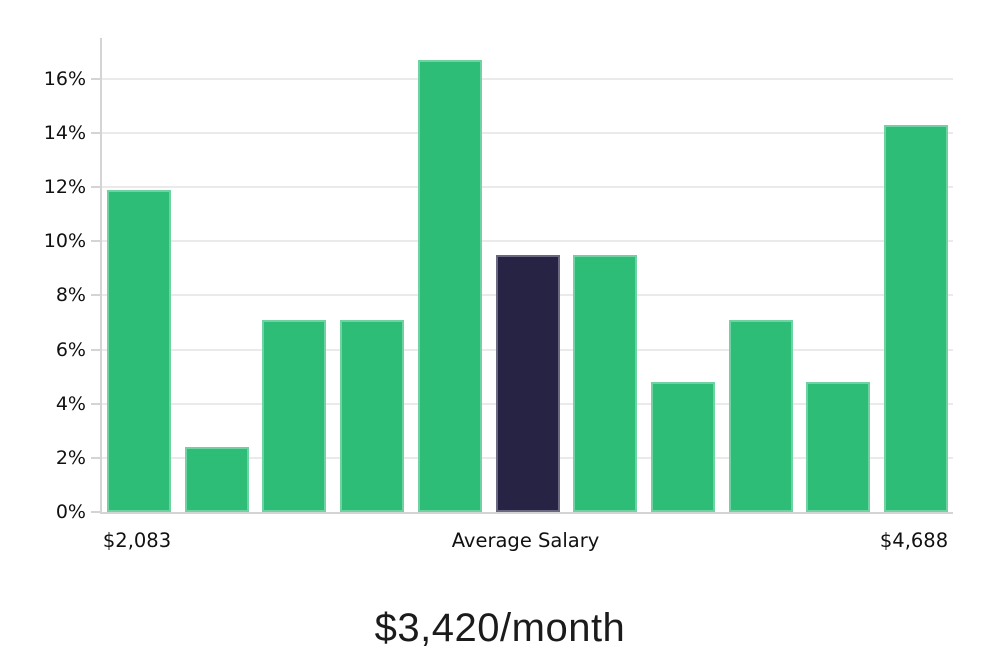 The height and width of the screenshot is (660, 1000). I want to click on y-tick-label: 4%, so click(70, 403).